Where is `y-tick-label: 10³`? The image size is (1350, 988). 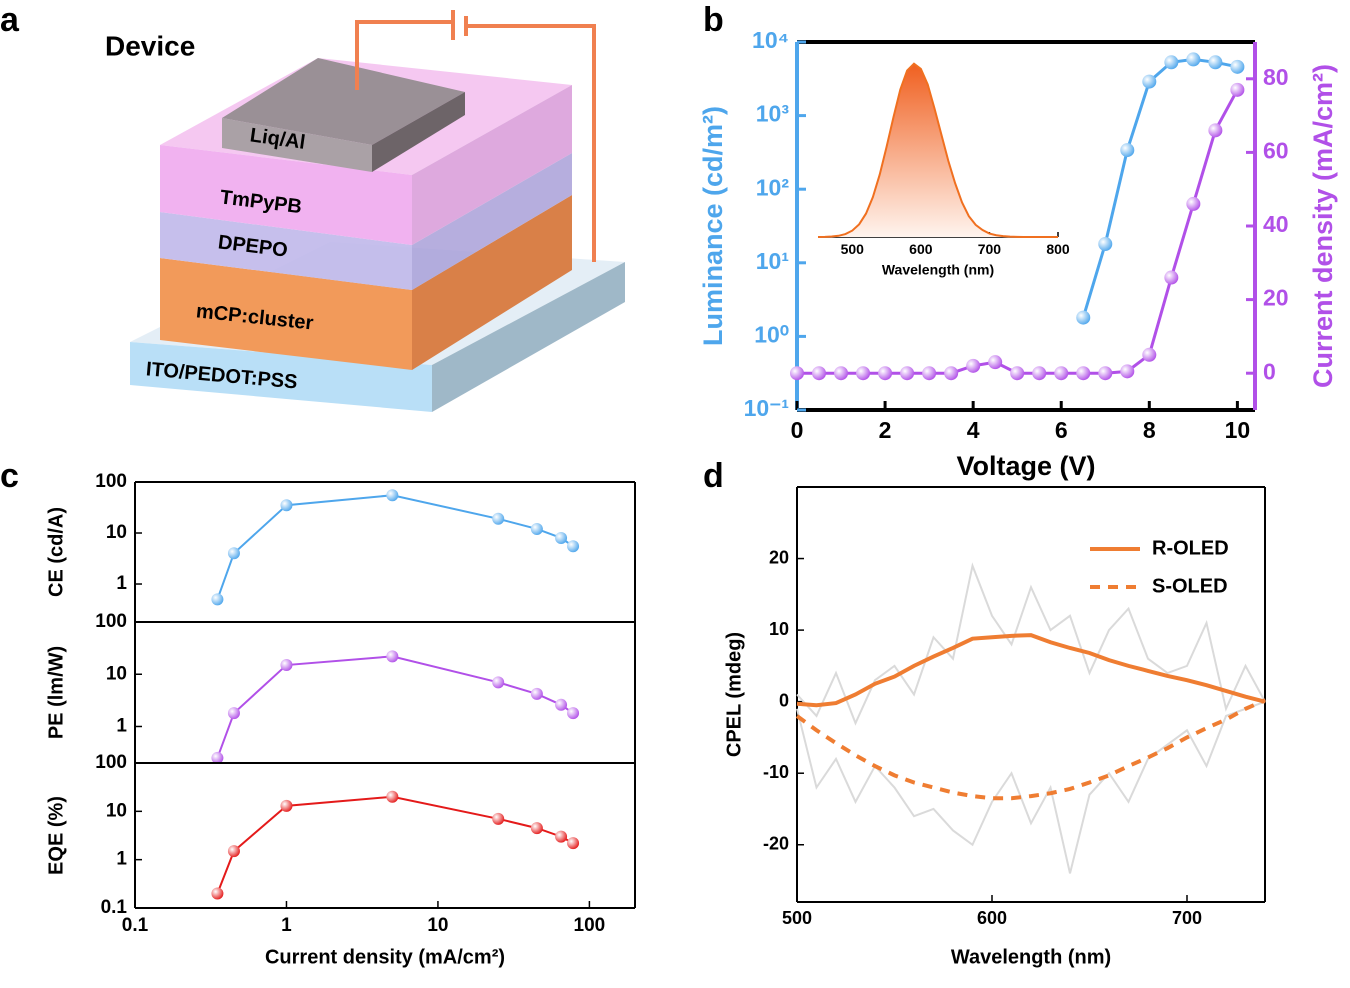
y-tick-label: 10³ is located at coordinates (773, 114).